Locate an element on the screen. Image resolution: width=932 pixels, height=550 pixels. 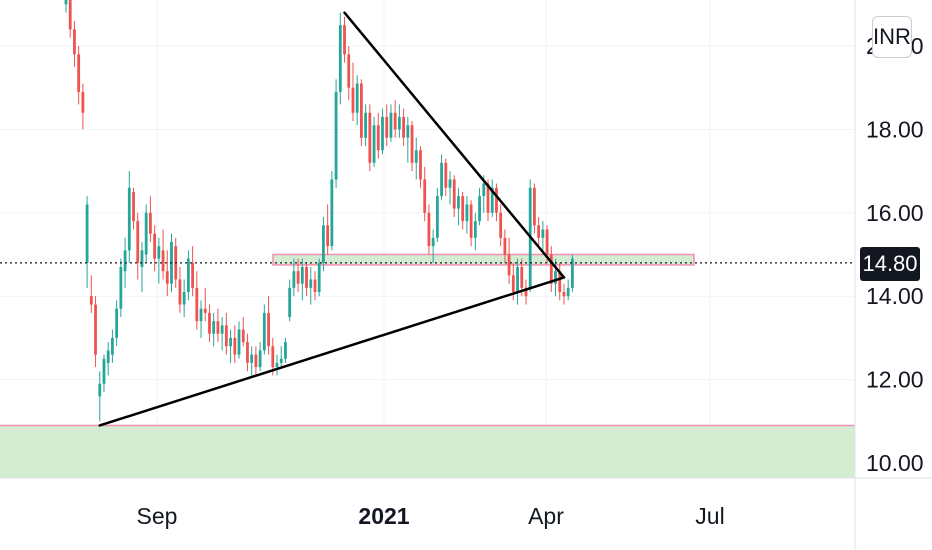
x-tick-label: Apr is located at coordinates (546, 516).